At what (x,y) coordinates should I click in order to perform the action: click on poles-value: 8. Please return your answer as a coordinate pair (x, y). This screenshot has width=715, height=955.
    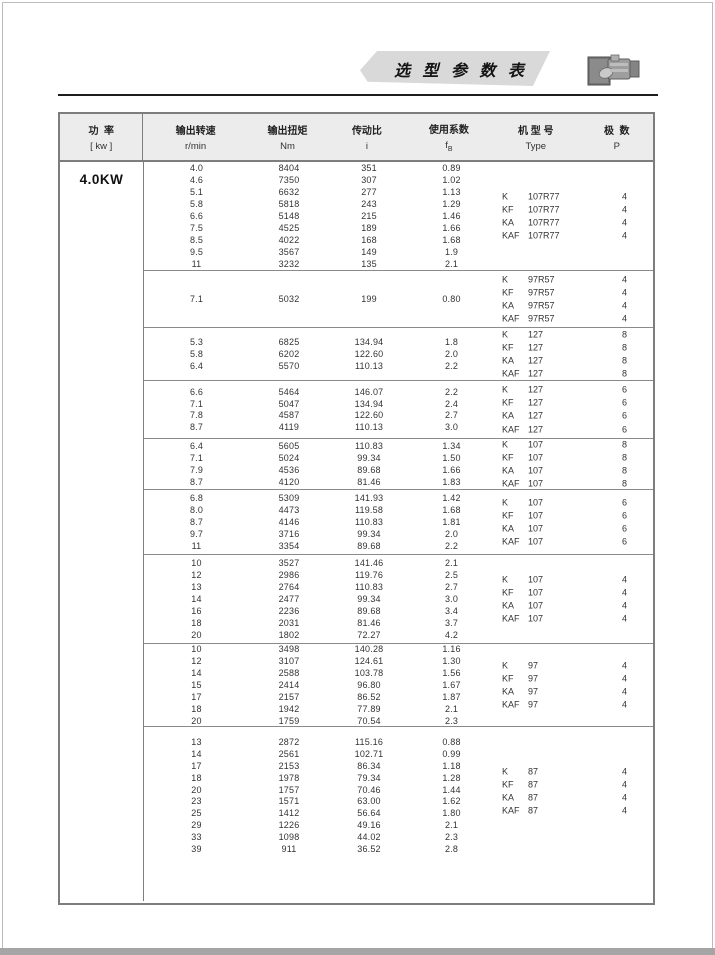
    Looking at the image, I should click on (624, 360).